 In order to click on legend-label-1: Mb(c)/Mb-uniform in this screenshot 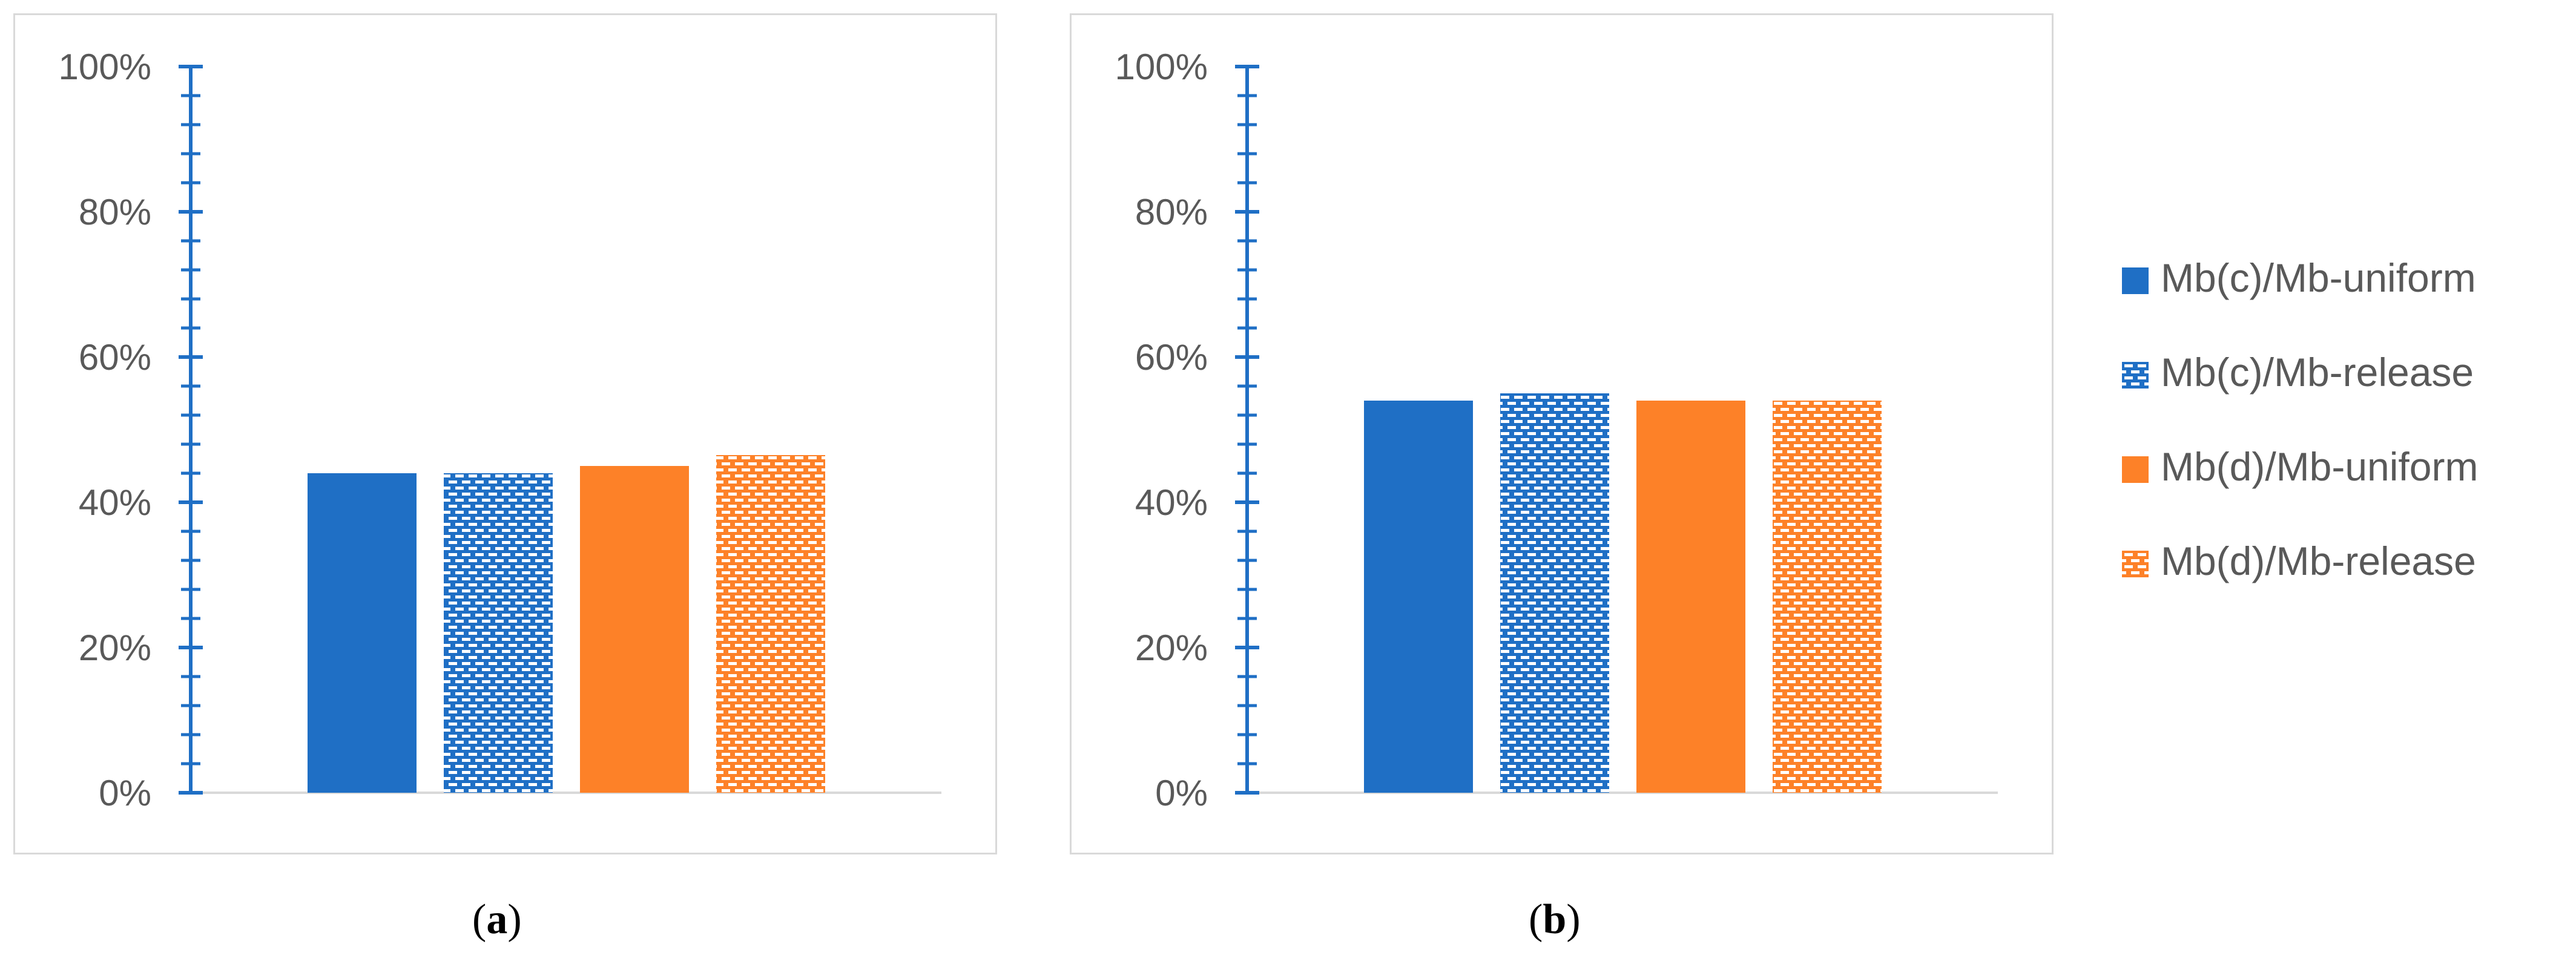, I will do `click(2318, 277)`.